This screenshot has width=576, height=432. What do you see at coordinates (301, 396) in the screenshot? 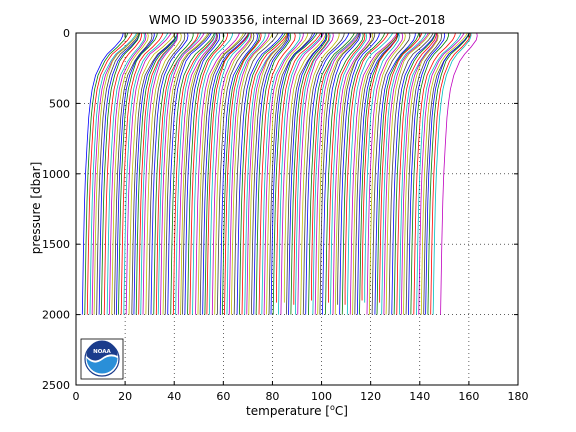
I see `x-tick-labels: 0 20 40 60 80 100 120 140 160 180` at bounding box center [301, 396].